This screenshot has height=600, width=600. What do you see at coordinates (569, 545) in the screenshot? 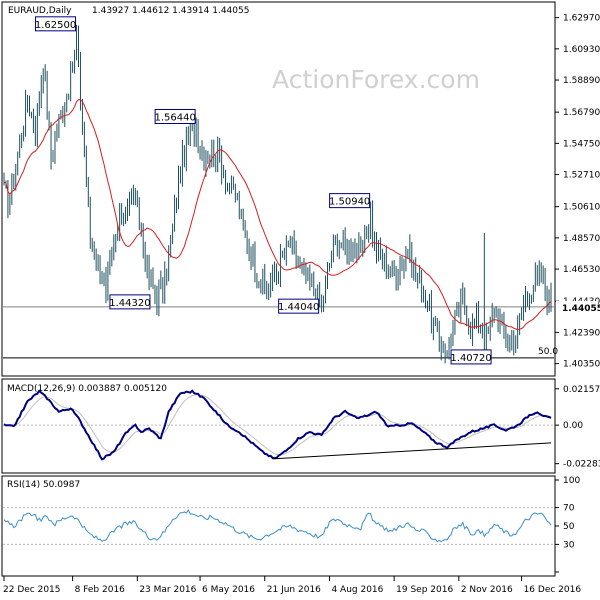
I see `rsi-tick-label-3: 30` at bounding box center [569, 545].